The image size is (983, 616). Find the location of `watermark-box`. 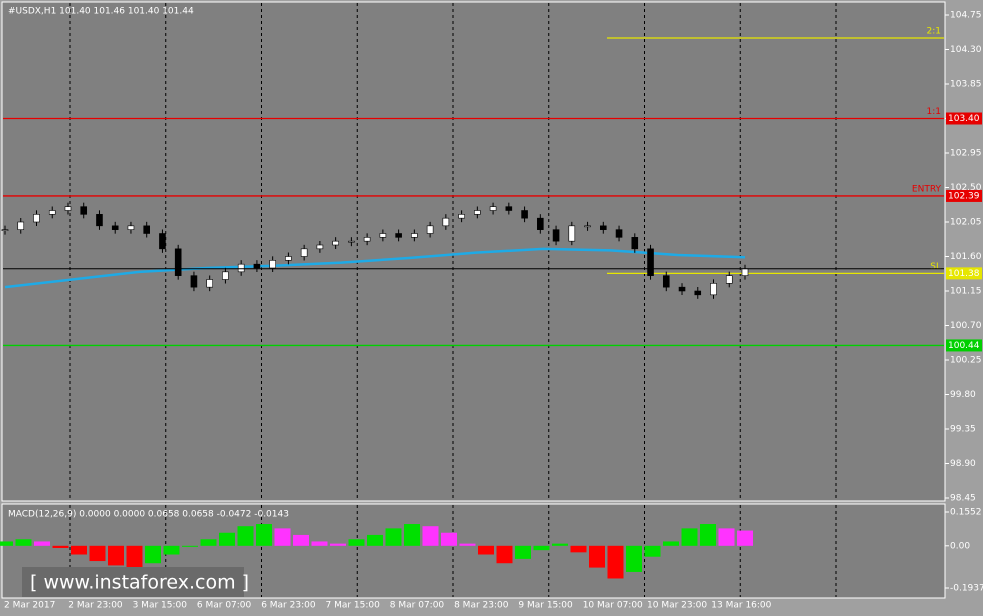

watermark-box is located at coordinates (133, 582).